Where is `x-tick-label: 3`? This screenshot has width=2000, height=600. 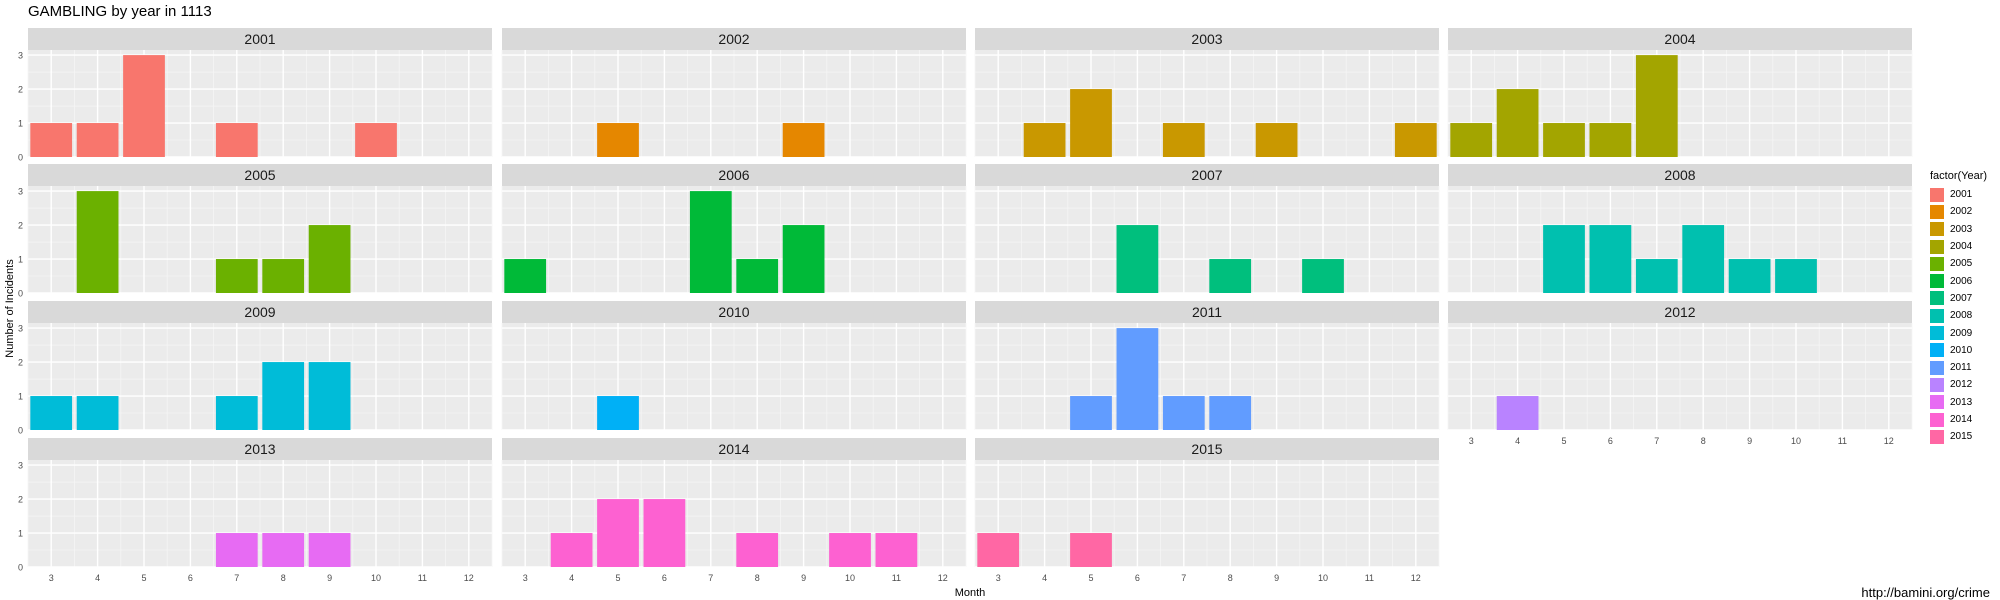 x-tick-label: 3 is located at coordinates (51, 578).